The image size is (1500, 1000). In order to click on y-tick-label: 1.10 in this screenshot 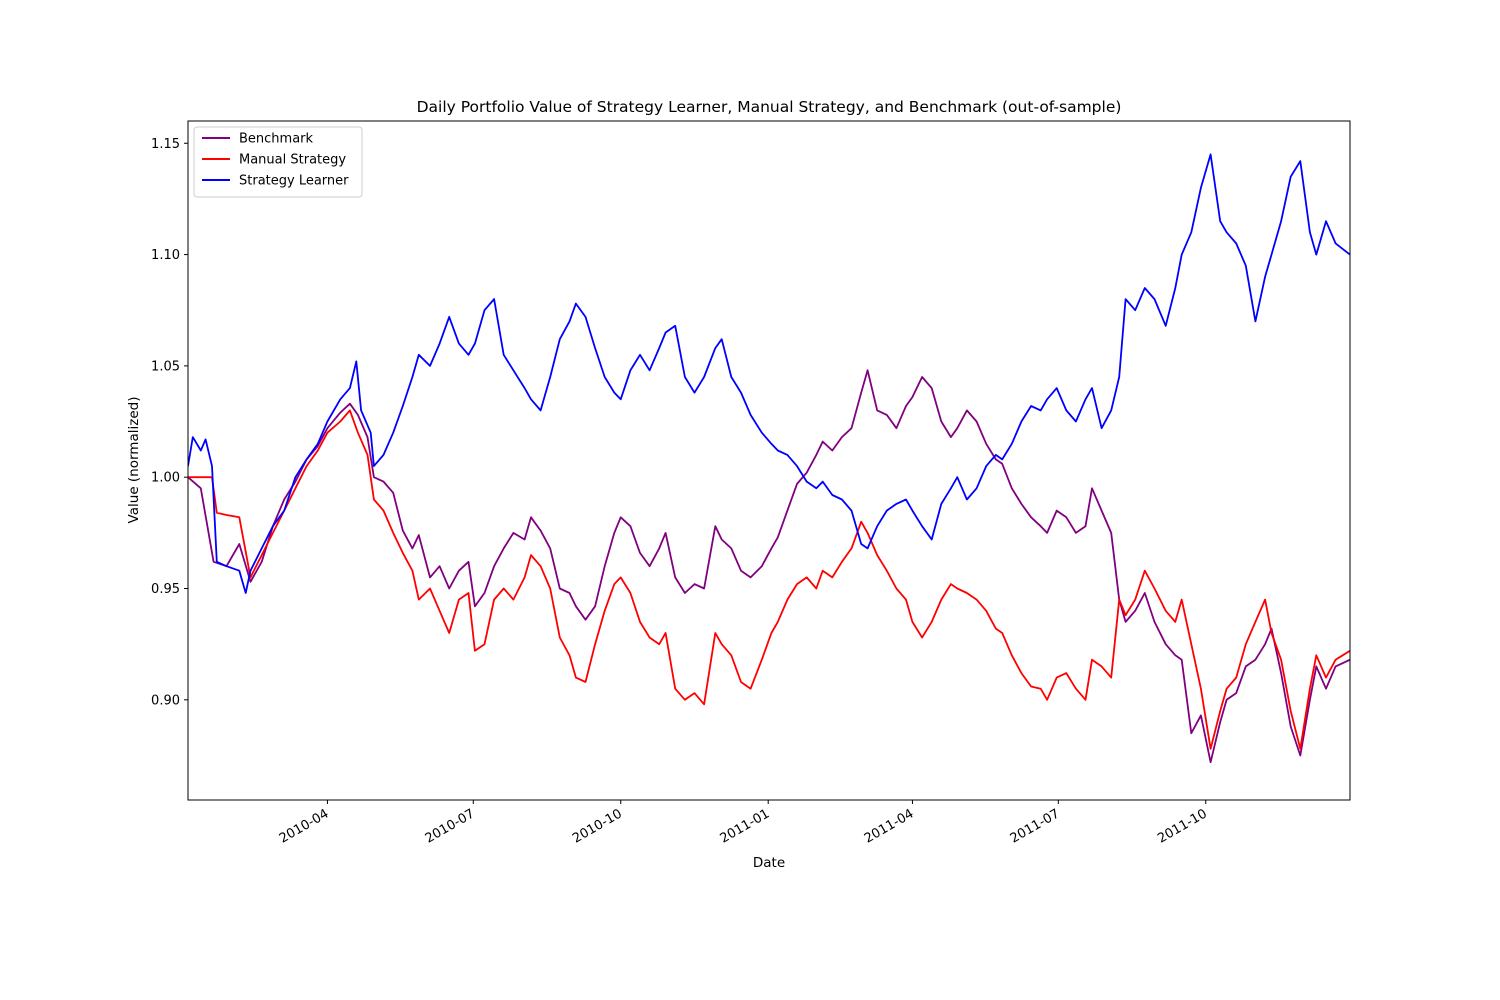, I will do `click(165, 255)`.